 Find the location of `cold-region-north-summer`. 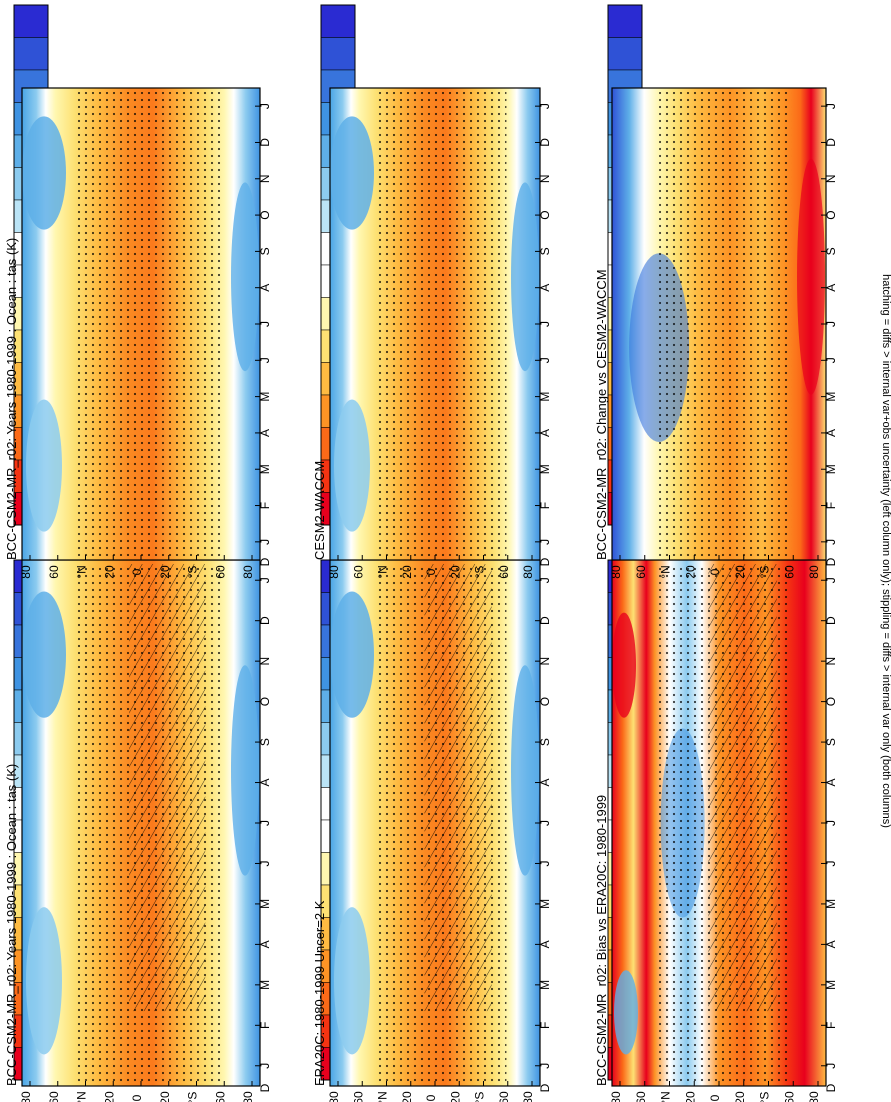

cold-region-north-summer is located at coordinates (352, 465).